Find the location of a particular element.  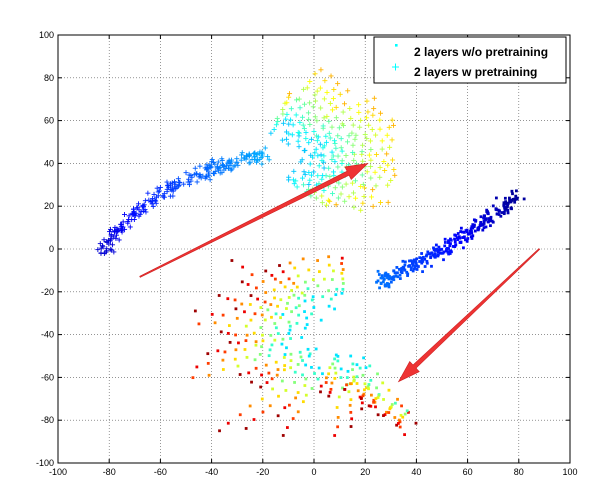

legend-box is located at coordinates (470, 60).